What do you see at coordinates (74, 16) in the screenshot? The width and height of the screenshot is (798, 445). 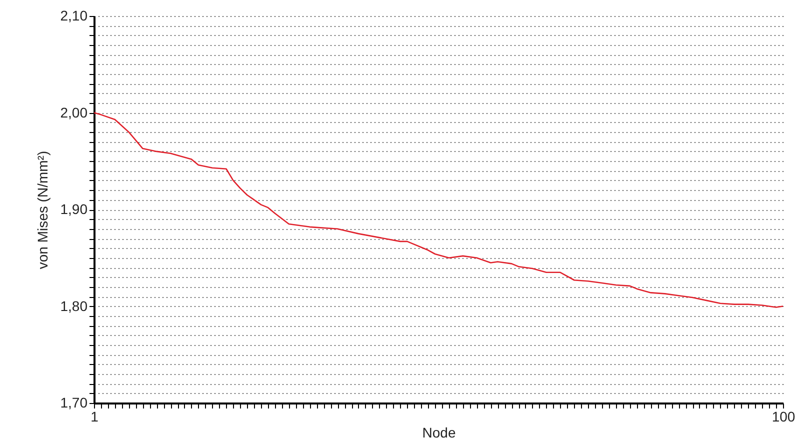 I see `y-tick-label: 2,10` at bounding box center [74, 16].